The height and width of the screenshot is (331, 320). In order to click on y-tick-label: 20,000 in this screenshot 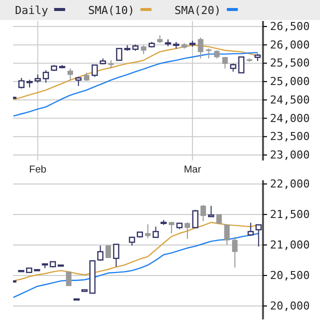, I will do `click(290, 306)`.